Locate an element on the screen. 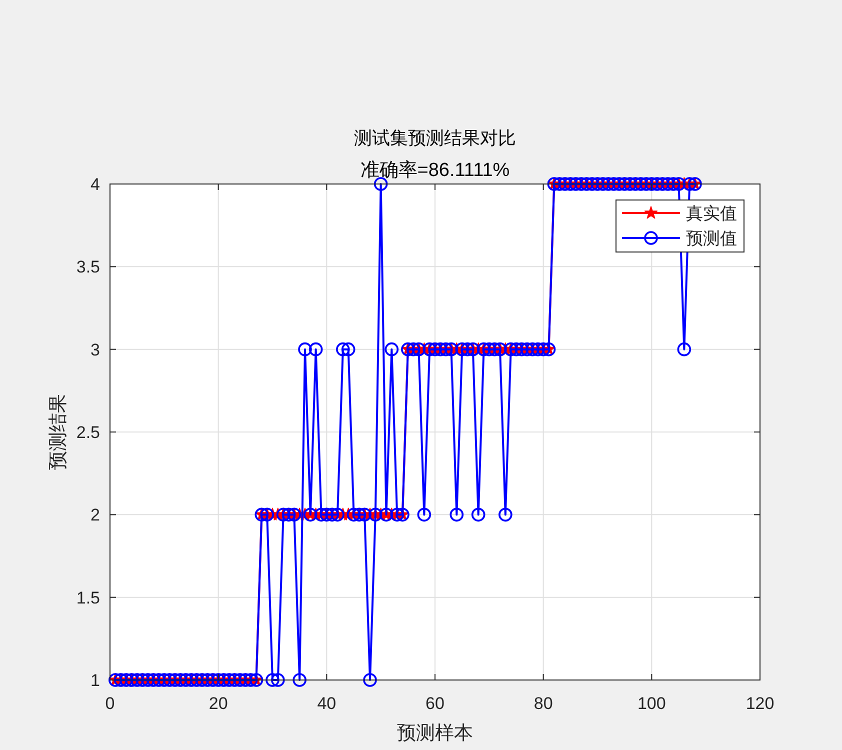  y-tick-label: 3.5 is located at coordinates (88, 267).